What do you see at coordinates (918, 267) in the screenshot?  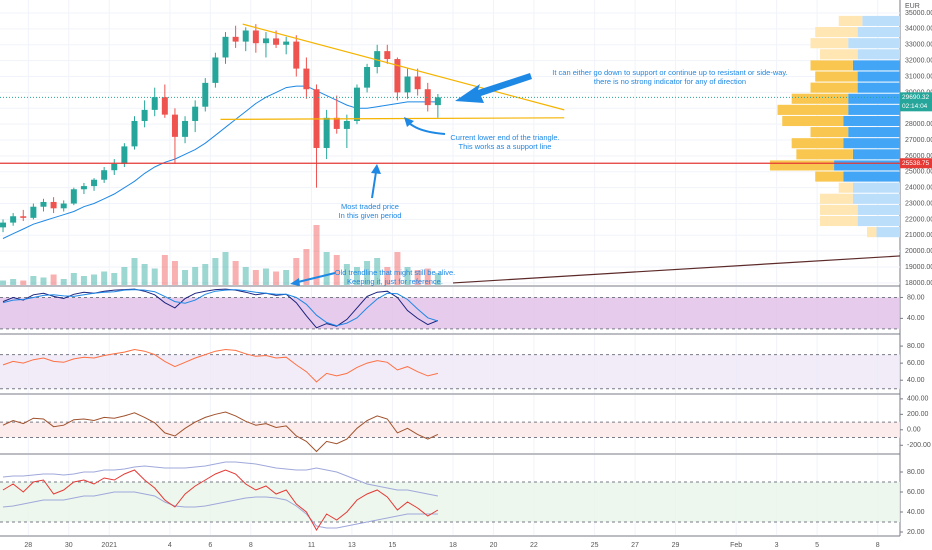 I see `y-tick-label: 19000.00` at bounding box center [918, 267].